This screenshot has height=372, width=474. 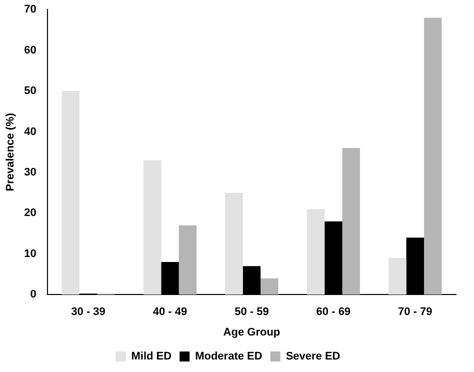 I want to click on y-tick-label: 60, so click(x=30, y=50).